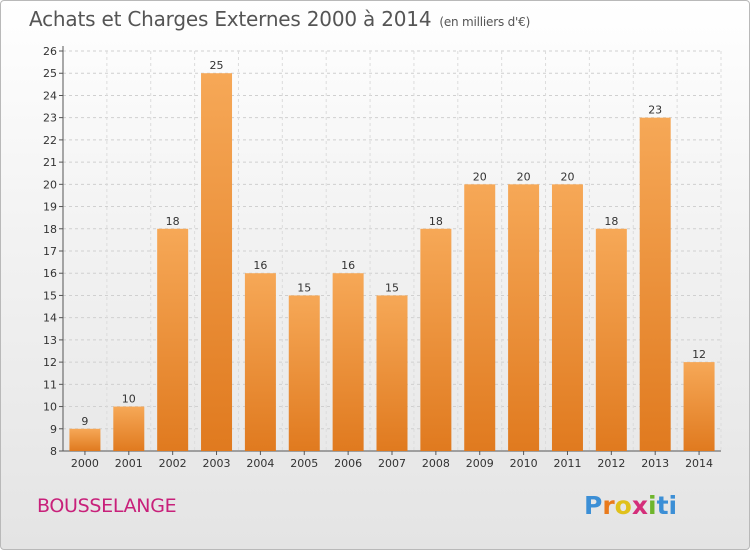 The height and width of the screenshot is (550, 750). What do you see at coordinates (524, 318) in the screenshot?
I see `bar-2010` at bounding box center [524, 318].